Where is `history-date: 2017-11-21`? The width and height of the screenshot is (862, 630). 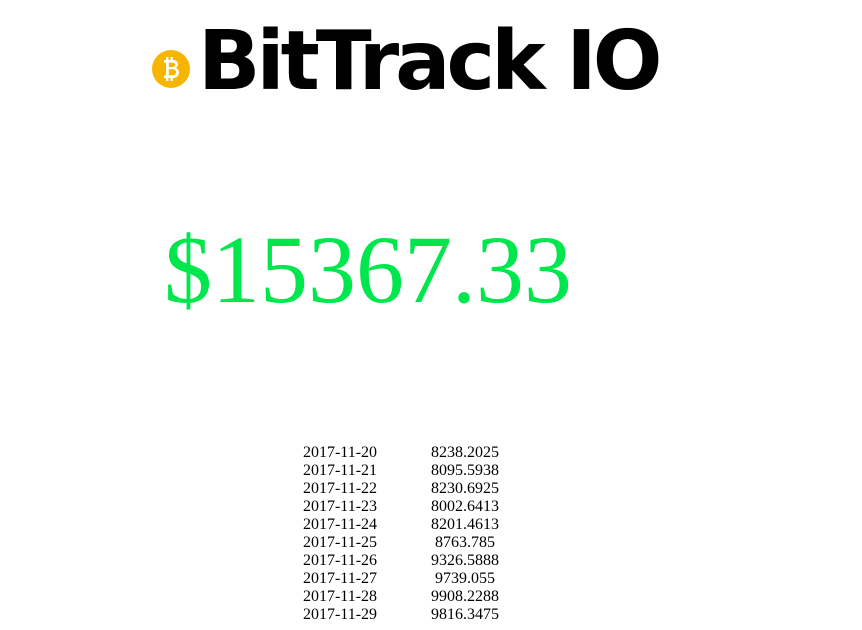 history-date: 2017-11-21 is located at coordinates (340, 470).